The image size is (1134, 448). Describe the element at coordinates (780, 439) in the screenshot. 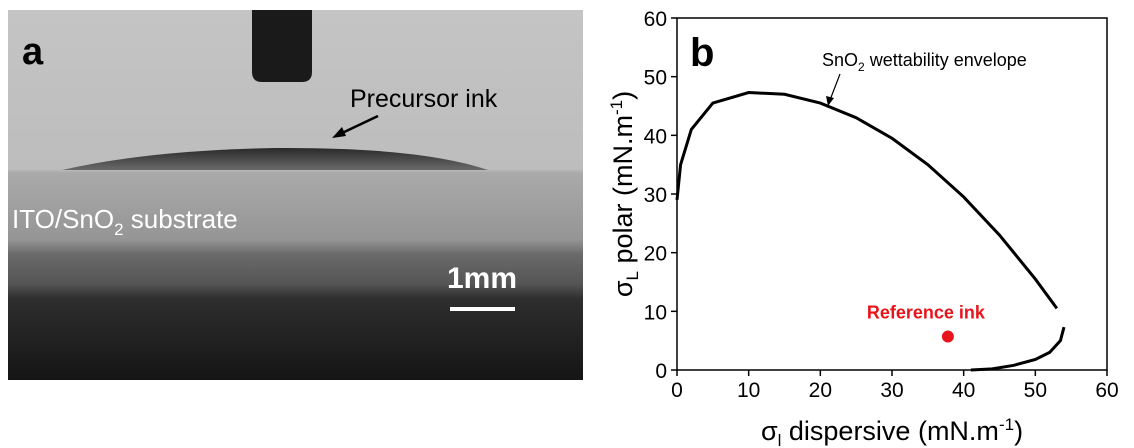

I see `subscript: l` at that location.